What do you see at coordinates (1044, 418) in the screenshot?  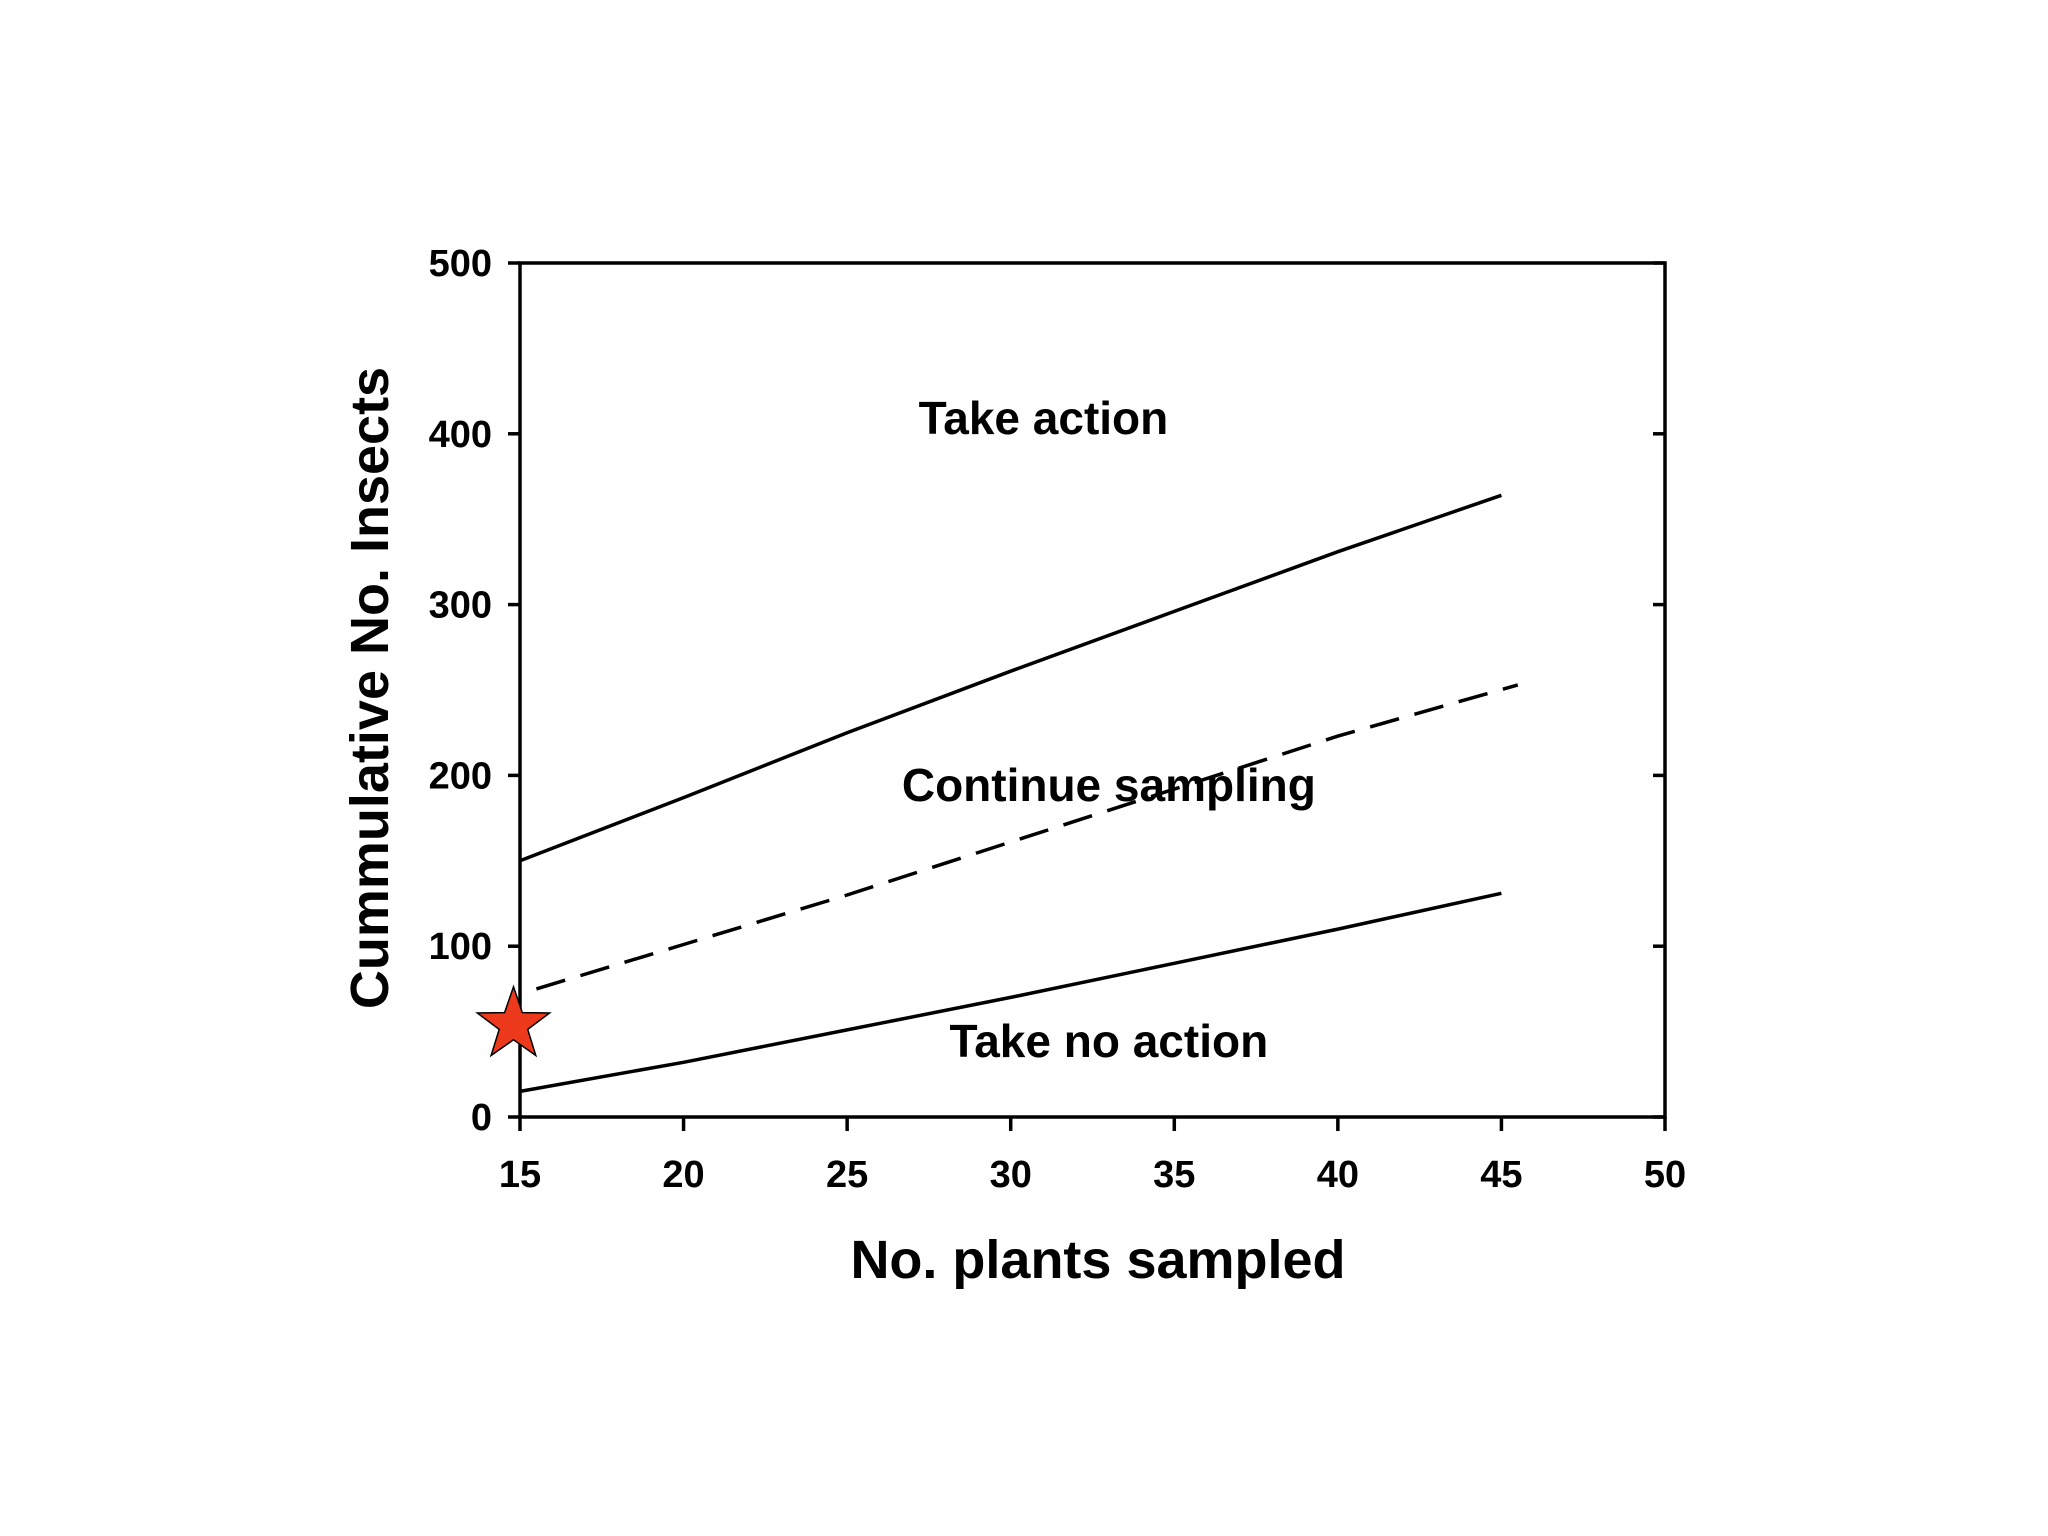 I see `region-label: Take action` at bounding box center [1044, 418].